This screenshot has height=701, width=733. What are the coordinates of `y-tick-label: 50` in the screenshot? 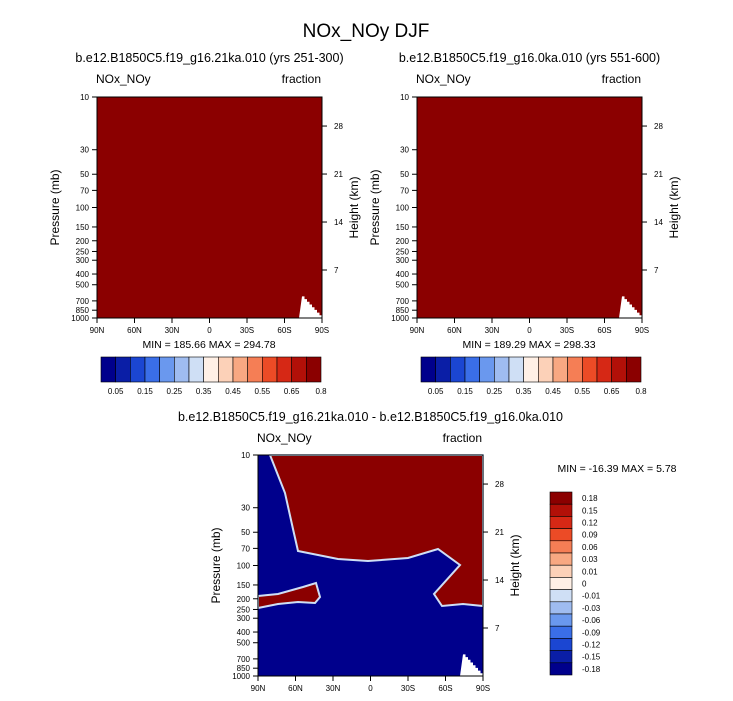 It's located at (404, 174).